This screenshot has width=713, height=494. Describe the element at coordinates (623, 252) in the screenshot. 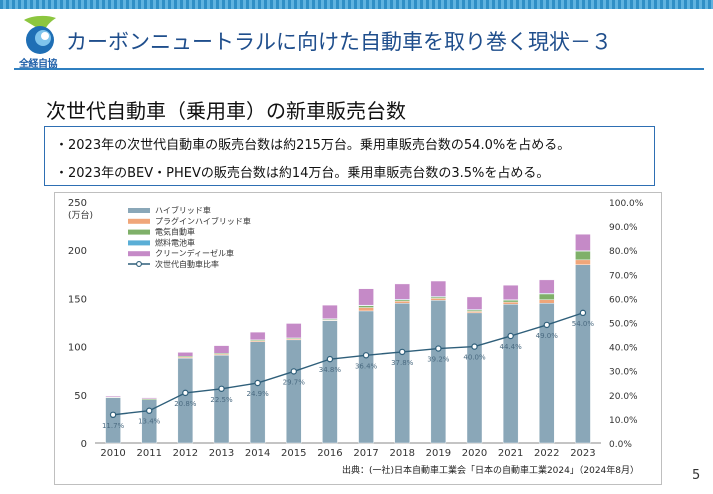

I see `y2-tick-label: 80.0%` at that location.